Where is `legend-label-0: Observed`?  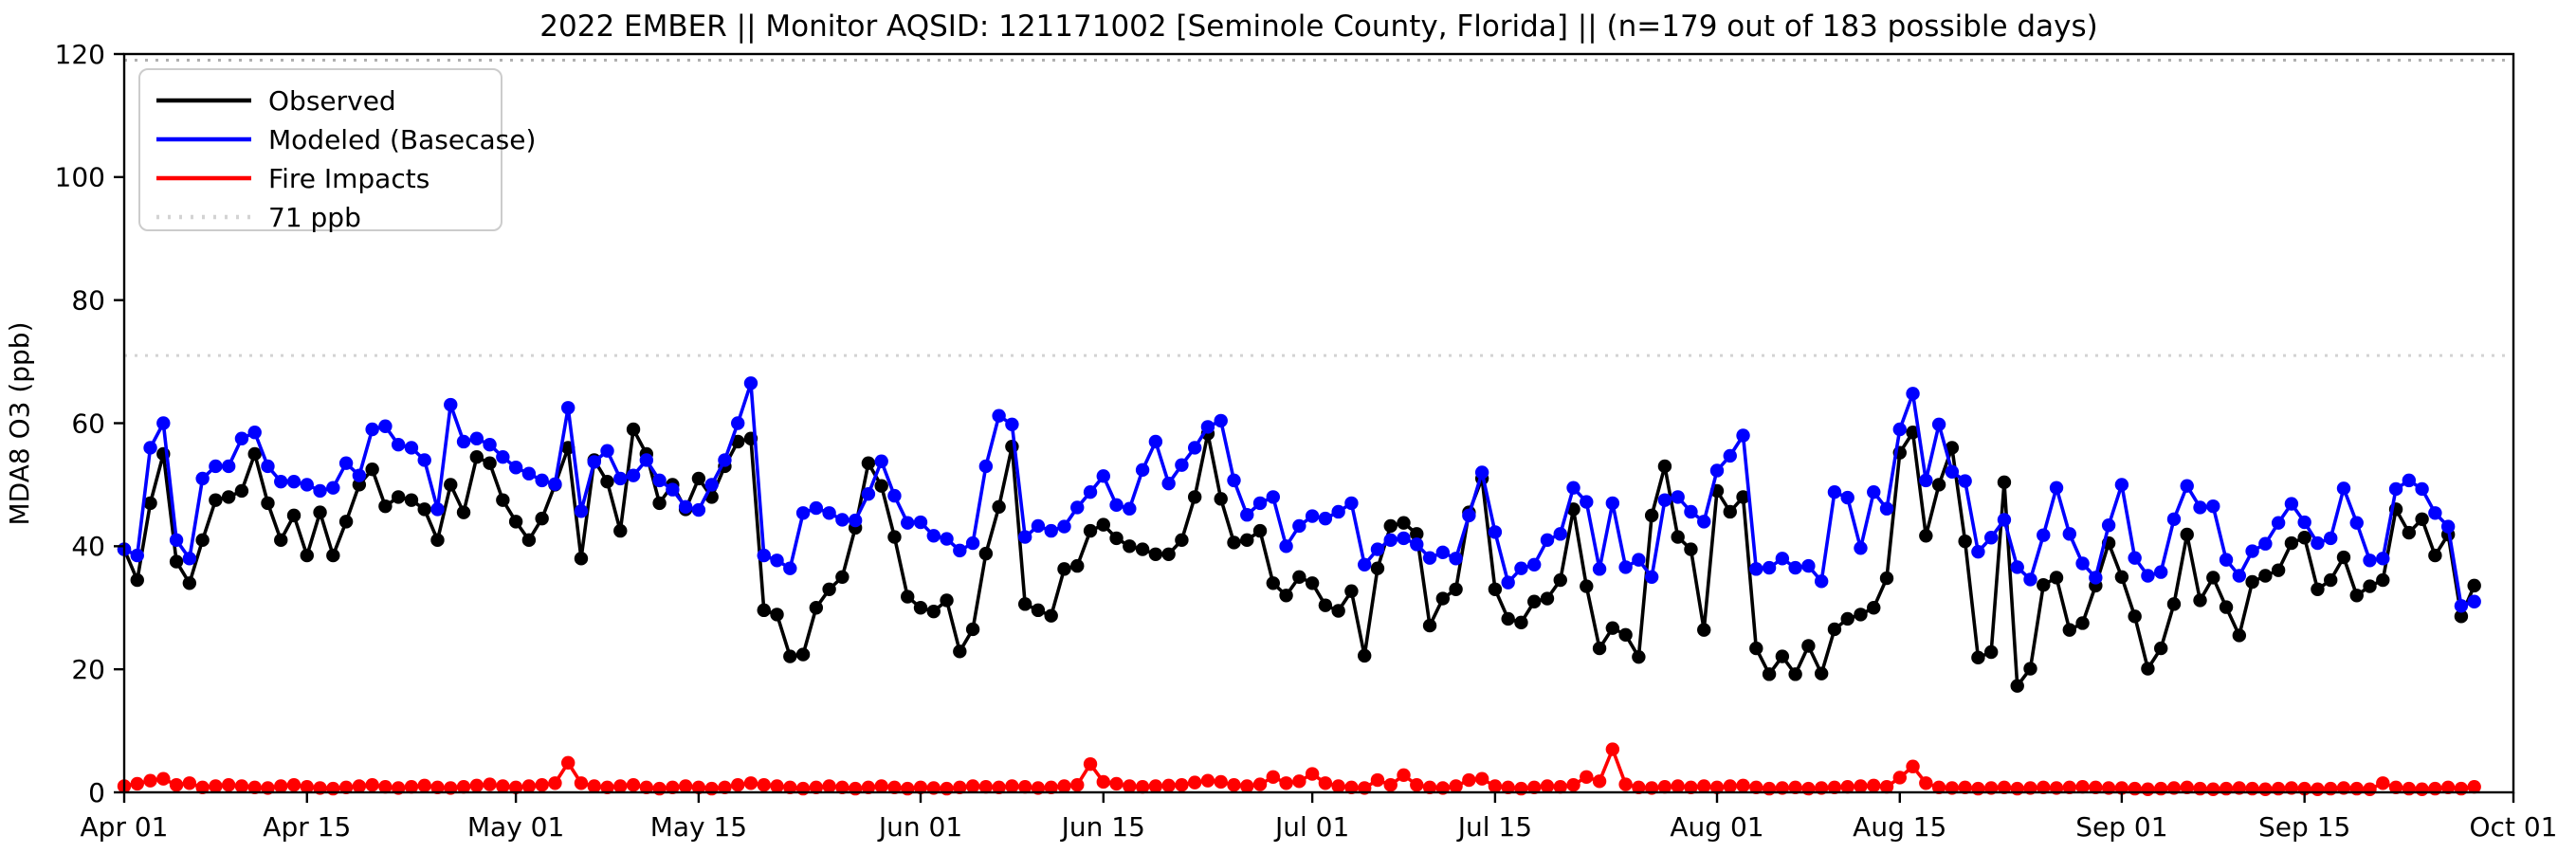 legend-label-0: Observed is located at coordinates (332, 101).